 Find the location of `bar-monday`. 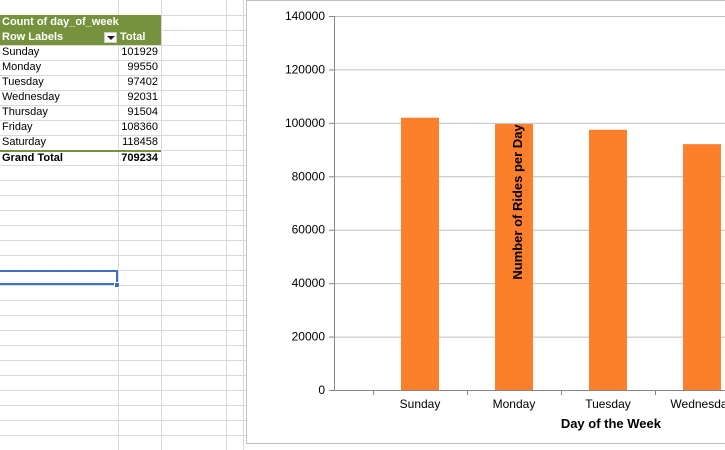

bar-monday is located at coordinates (514, 257).